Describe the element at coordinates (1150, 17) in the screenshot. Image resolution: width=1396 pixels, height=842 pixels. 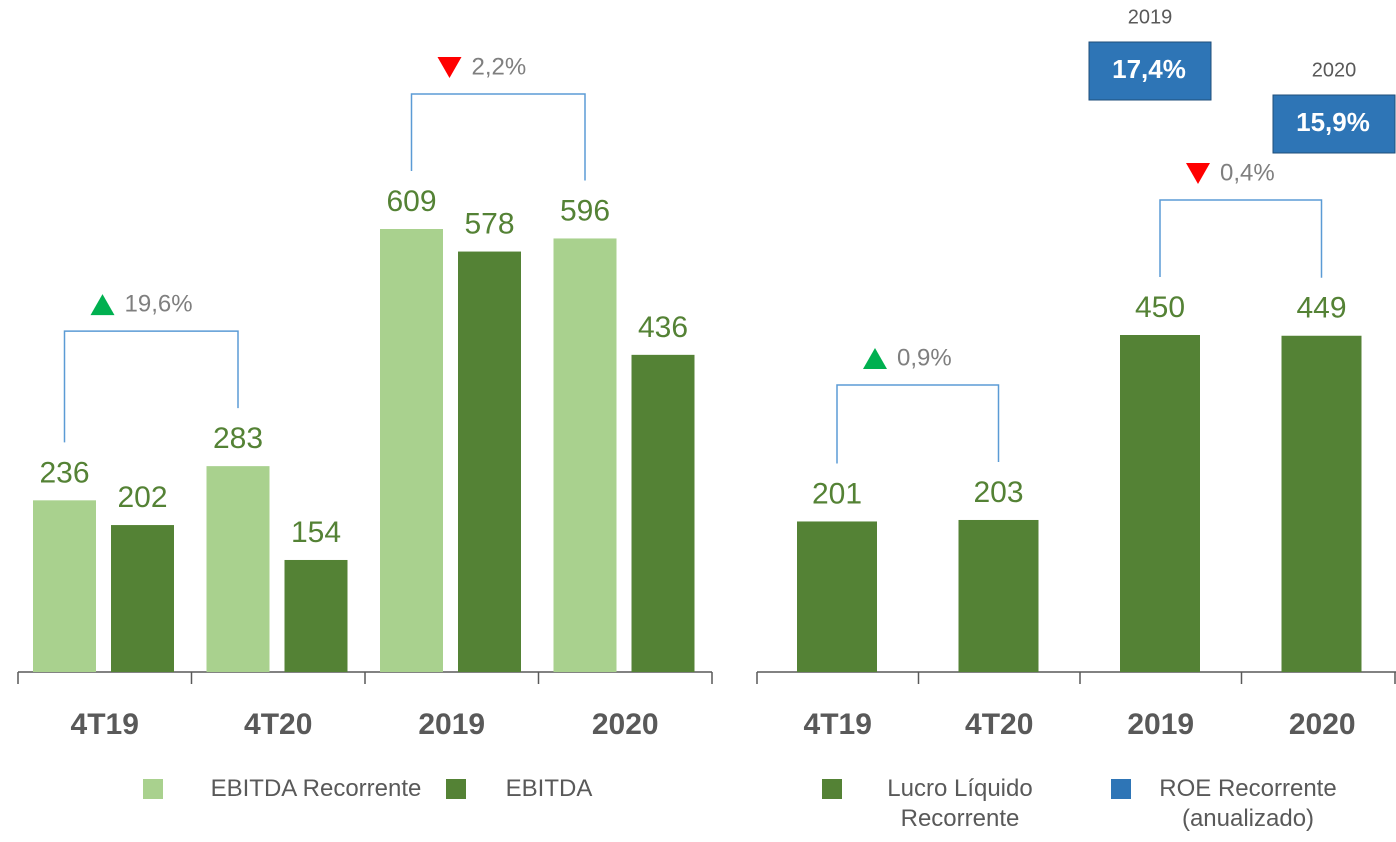
I see `roe-category: 2019` at that location.